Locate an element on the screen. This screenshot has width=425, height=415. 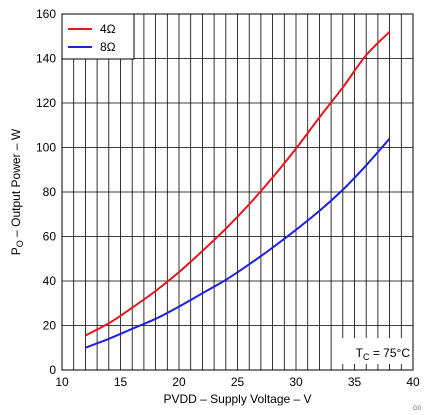
annotation-box is located at coordinates (374, 351).